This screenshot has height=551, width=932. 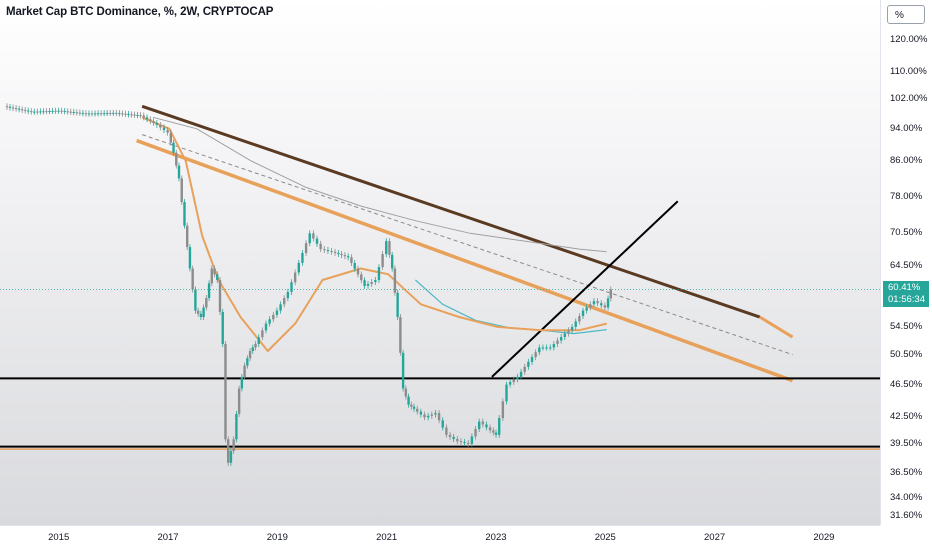 What do you see at coordinates (909, 99) in the screenshot?
I see `price-tick-label: 102.00%` at bounding box center [909, 99].